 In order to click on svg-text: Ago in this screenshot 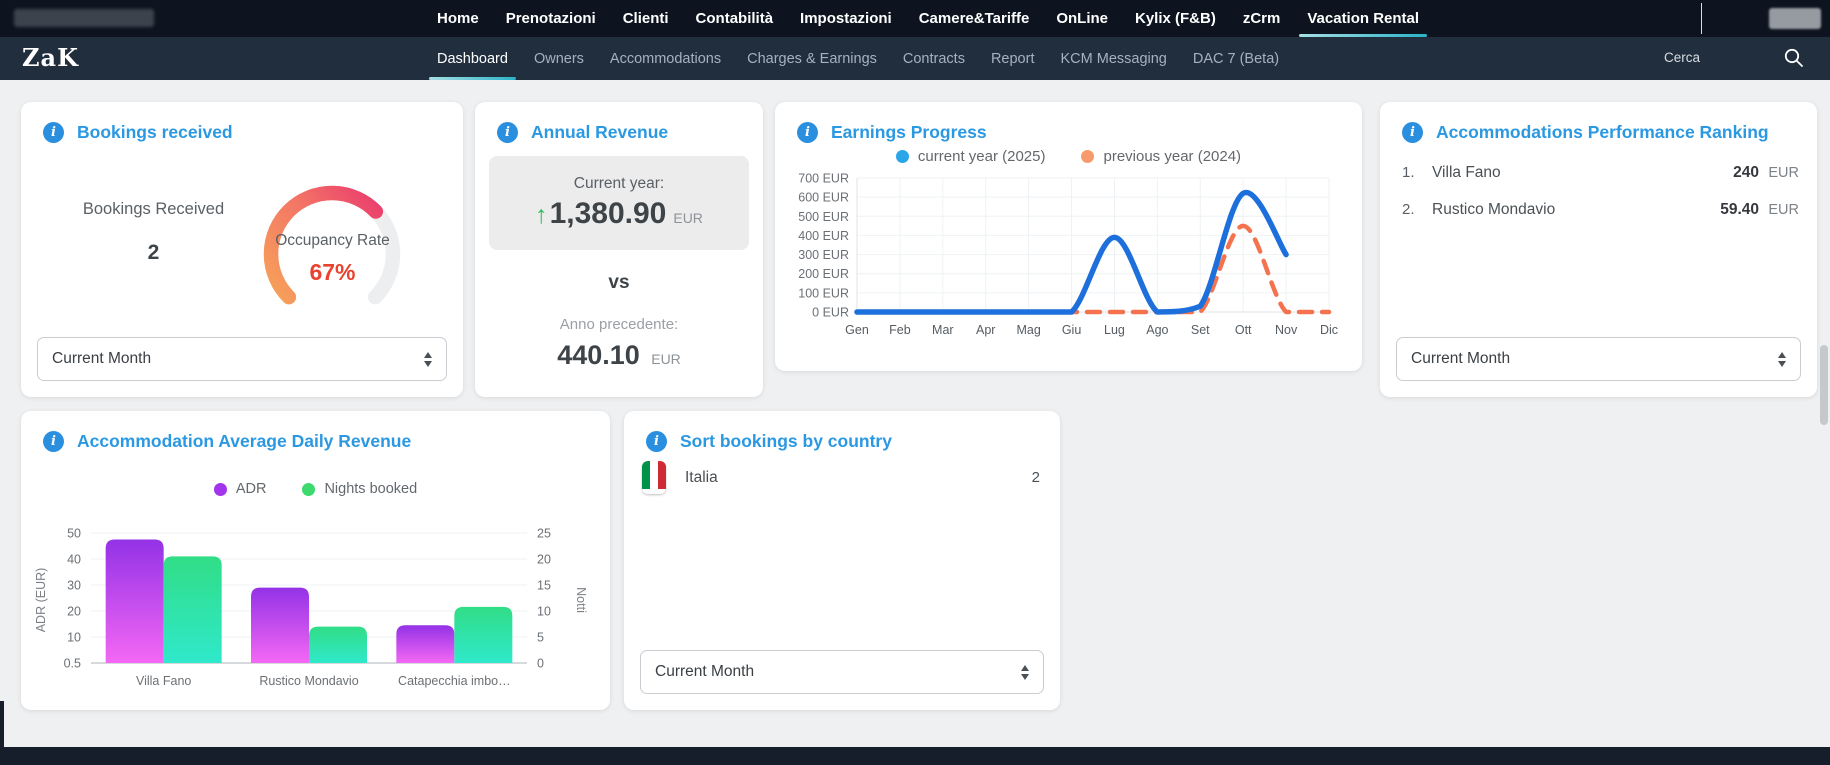, I will do `click(1157, 330)`.